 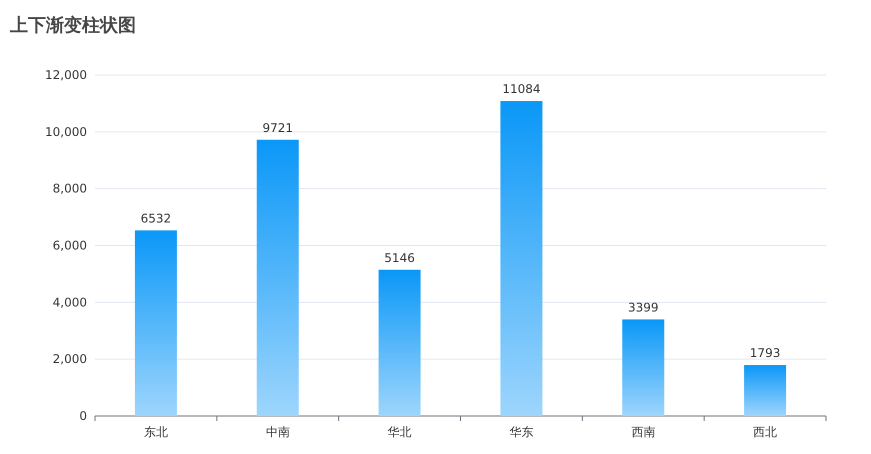 I want to click on y-tick-label: 2,000, so click(x=69, y=359).